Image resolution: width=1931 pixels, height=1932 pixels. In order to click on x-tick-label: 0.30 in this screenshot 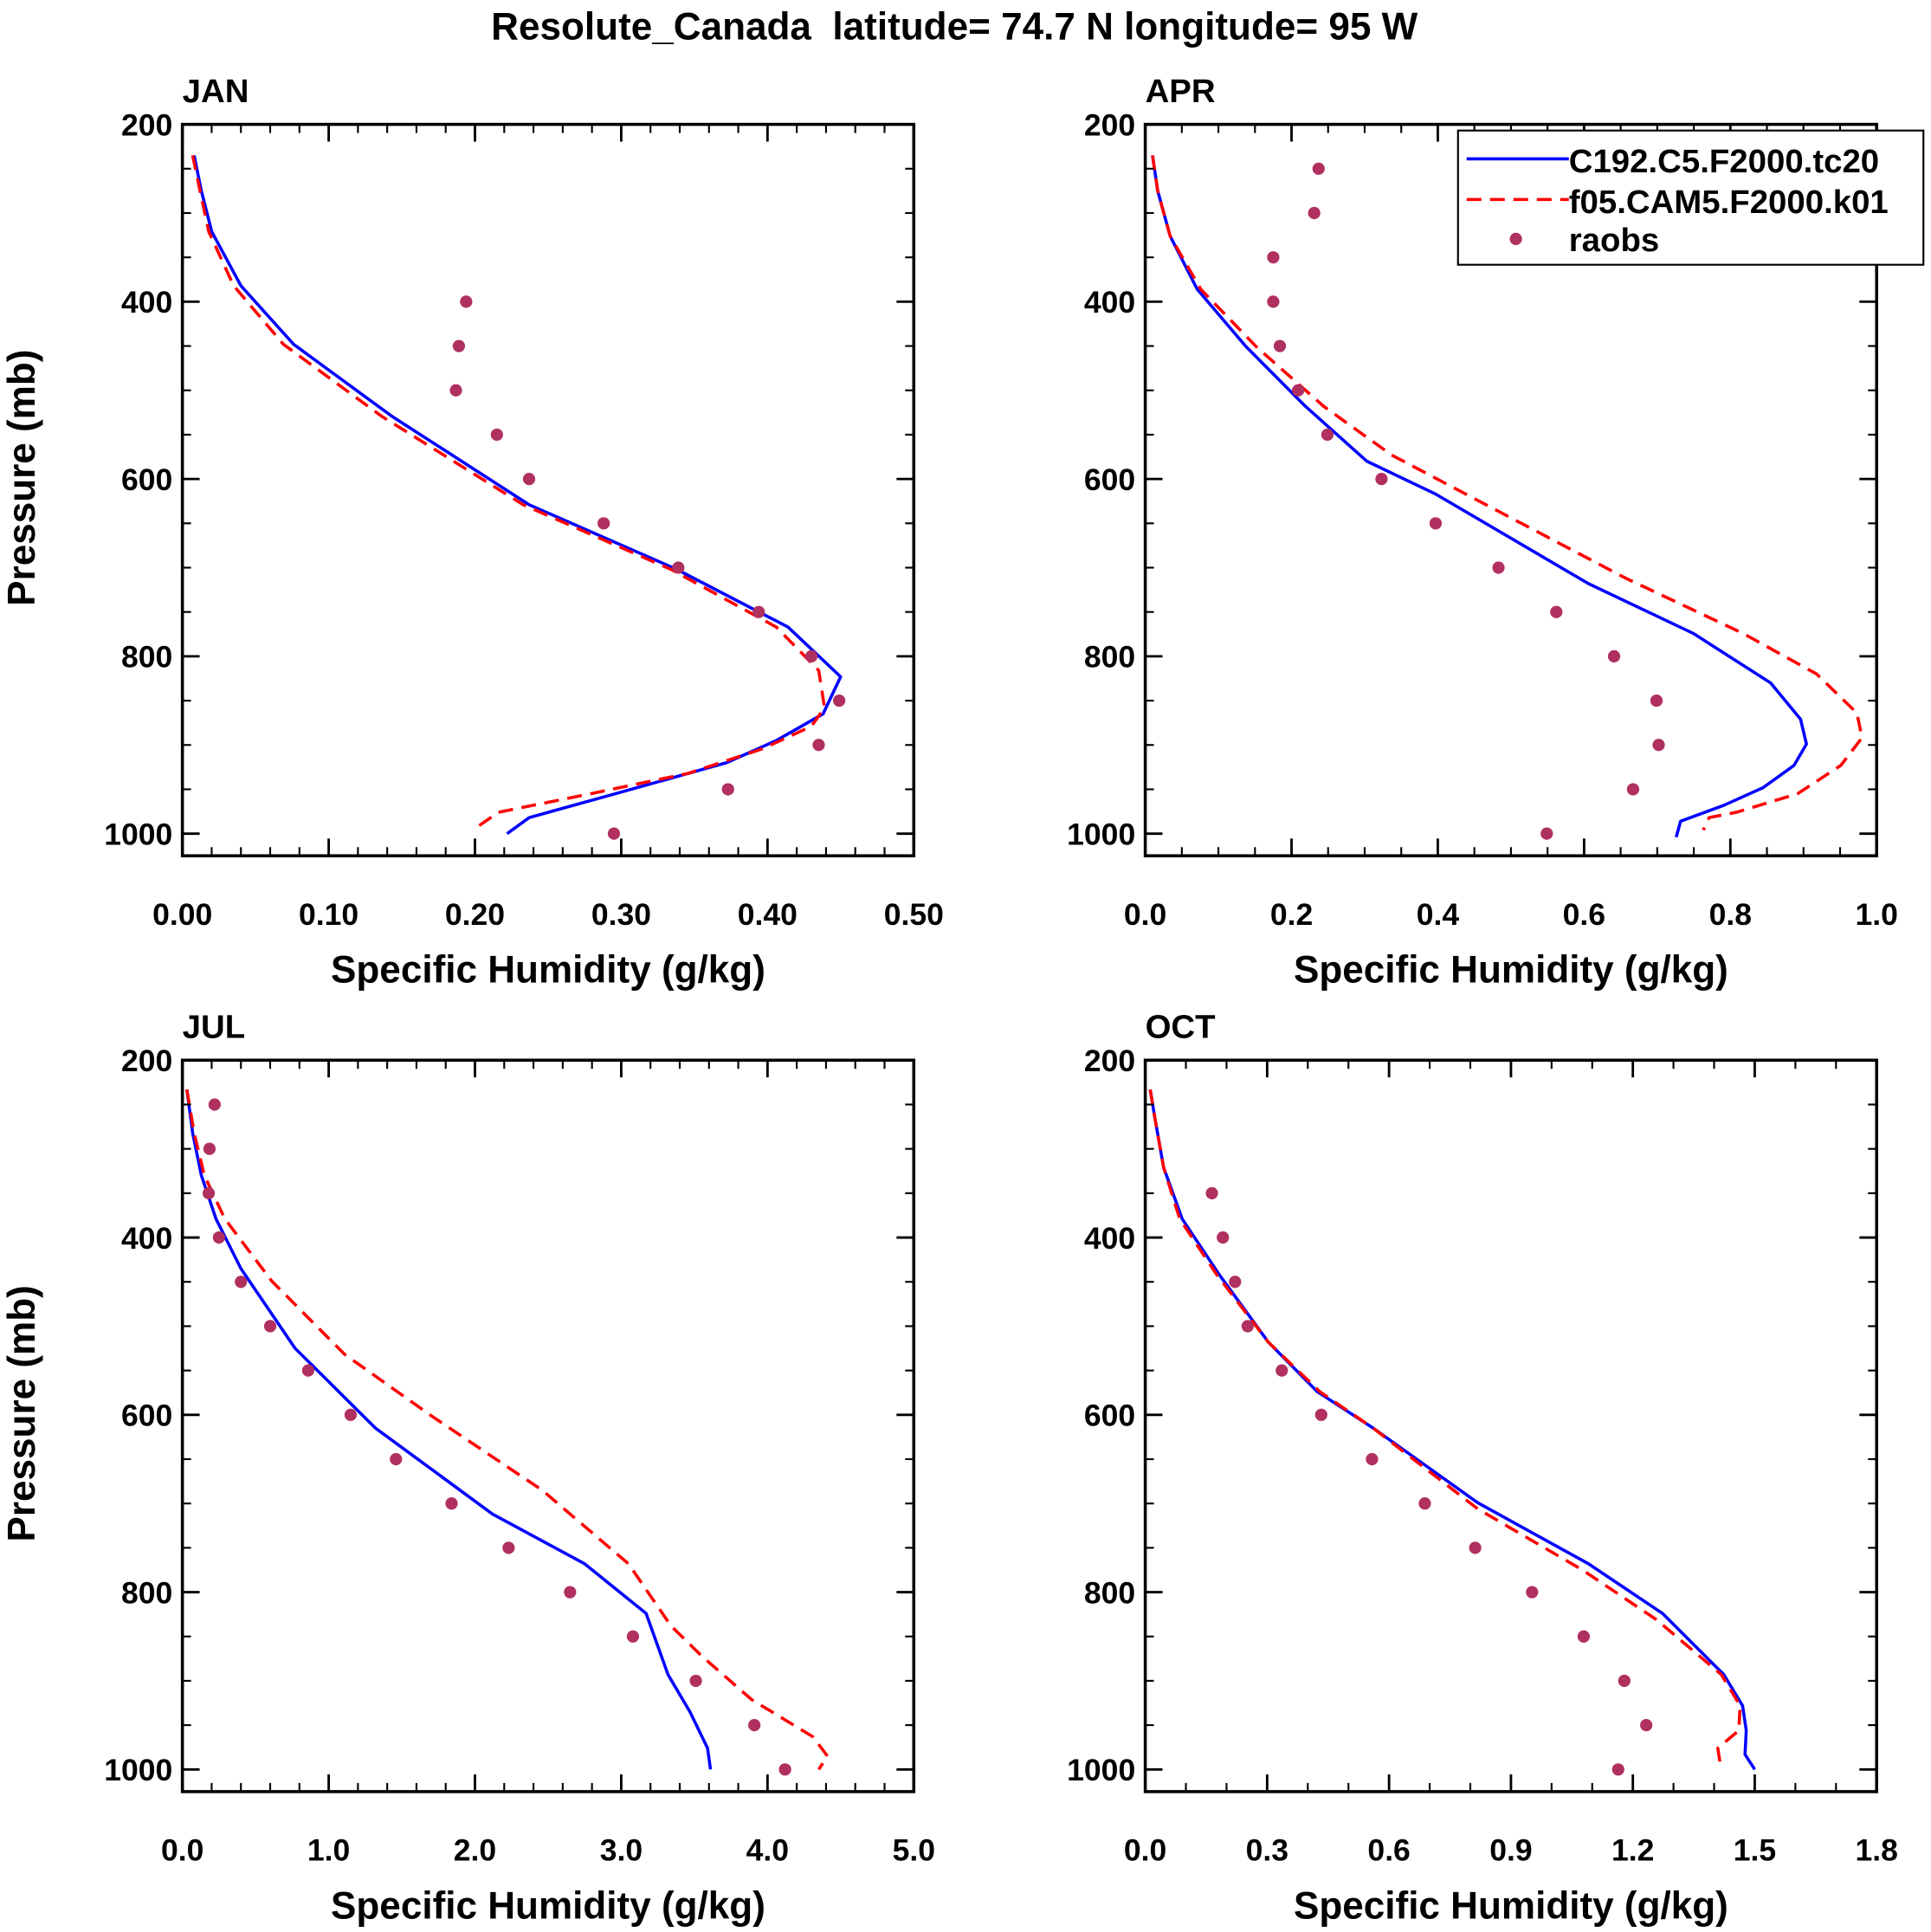, I will do `click(621, 914)`.